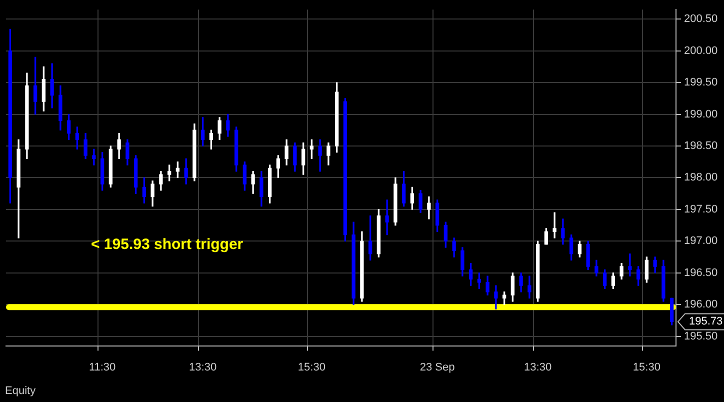  Describe the element at coordinates (167, 245) in the screenshot. I see `annotation: < 195.93 short trigger` at that location.